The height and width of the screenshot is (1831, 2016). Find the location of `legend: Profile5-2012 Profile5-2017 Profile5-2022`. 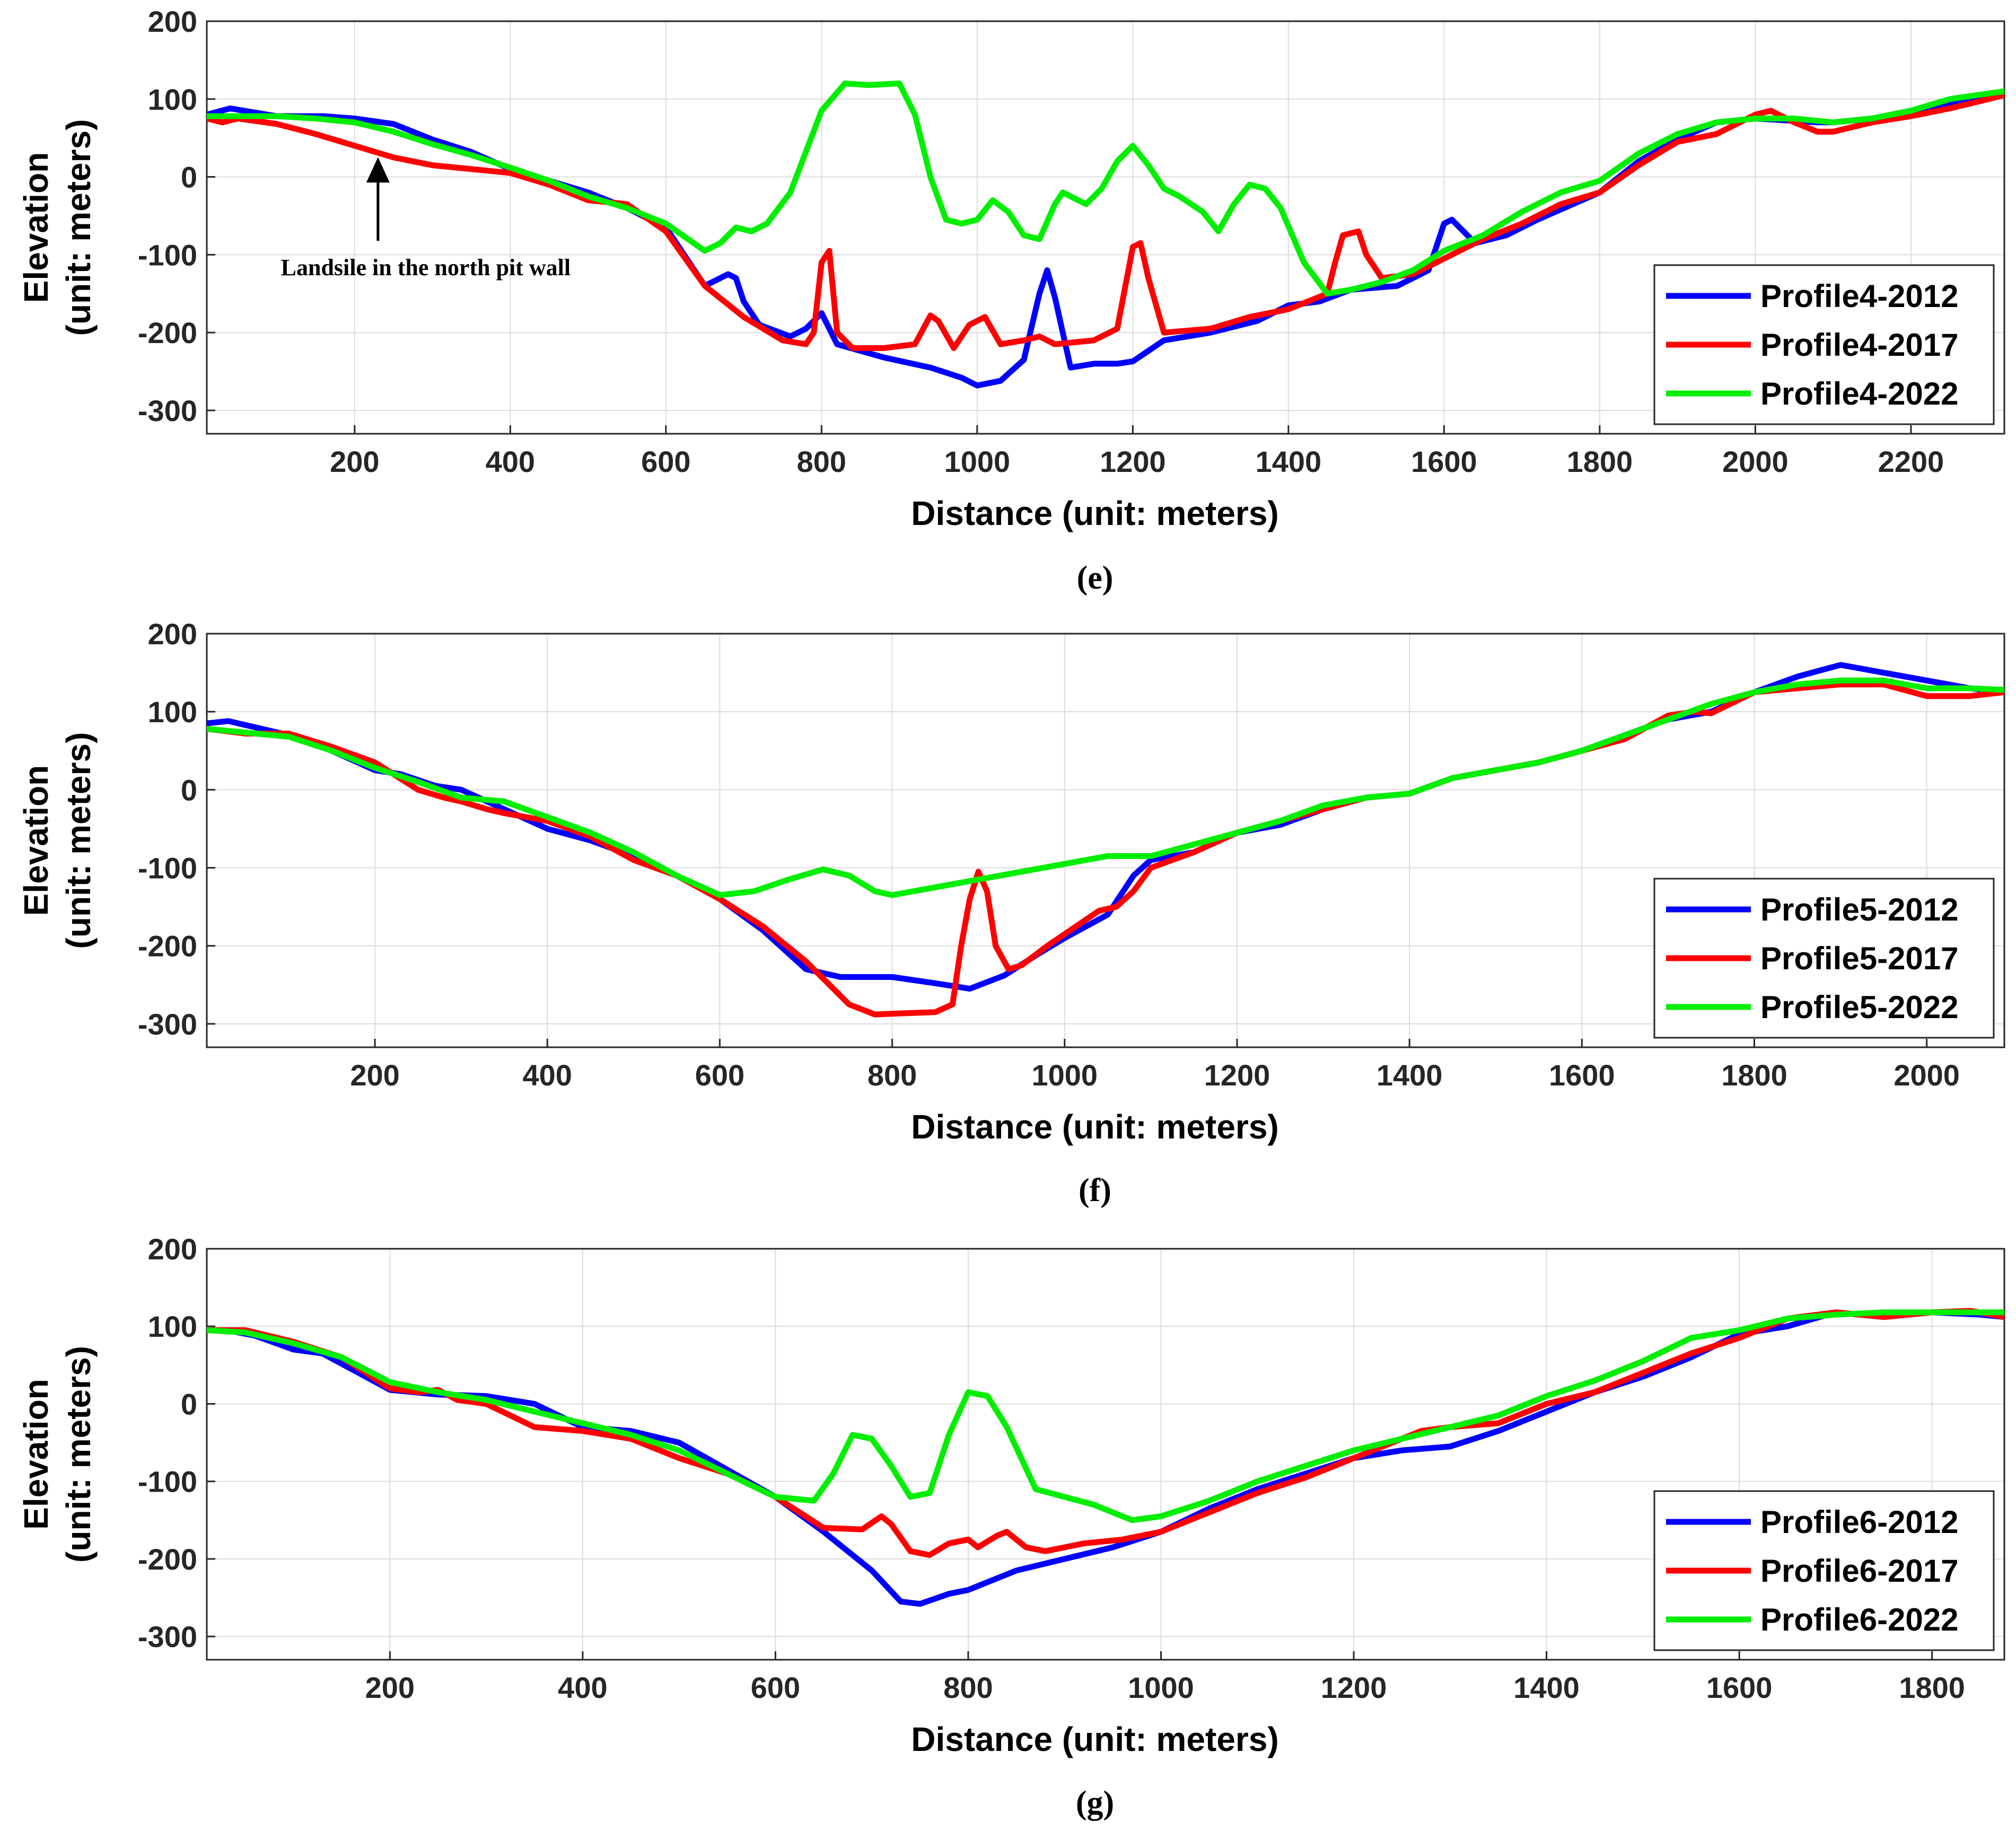

legend: Profile5-2012 Profile5-2017 Profile5-2022 is located at coordinates (1824, 958).